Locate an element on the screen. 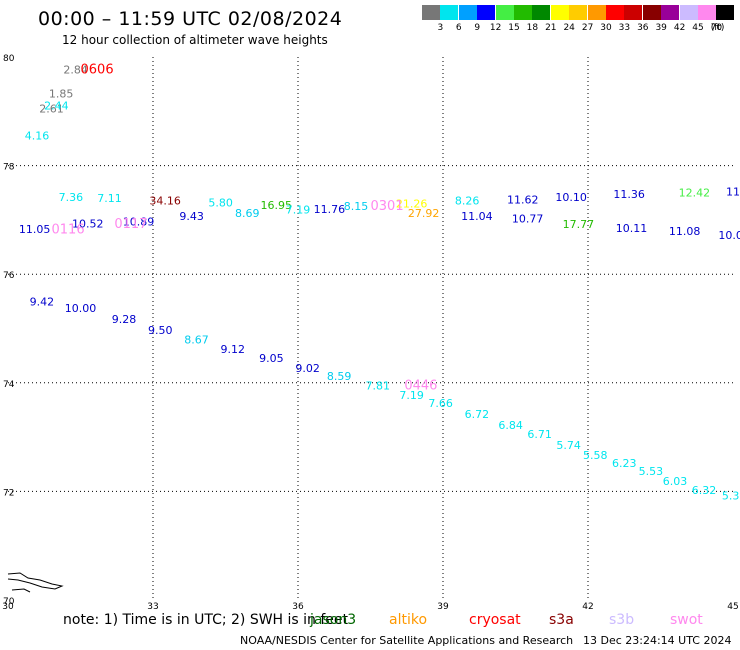 The width and height of the screenshot is (740, 650). wave-height-label: 9.42 is located at coordinates (42, 302).